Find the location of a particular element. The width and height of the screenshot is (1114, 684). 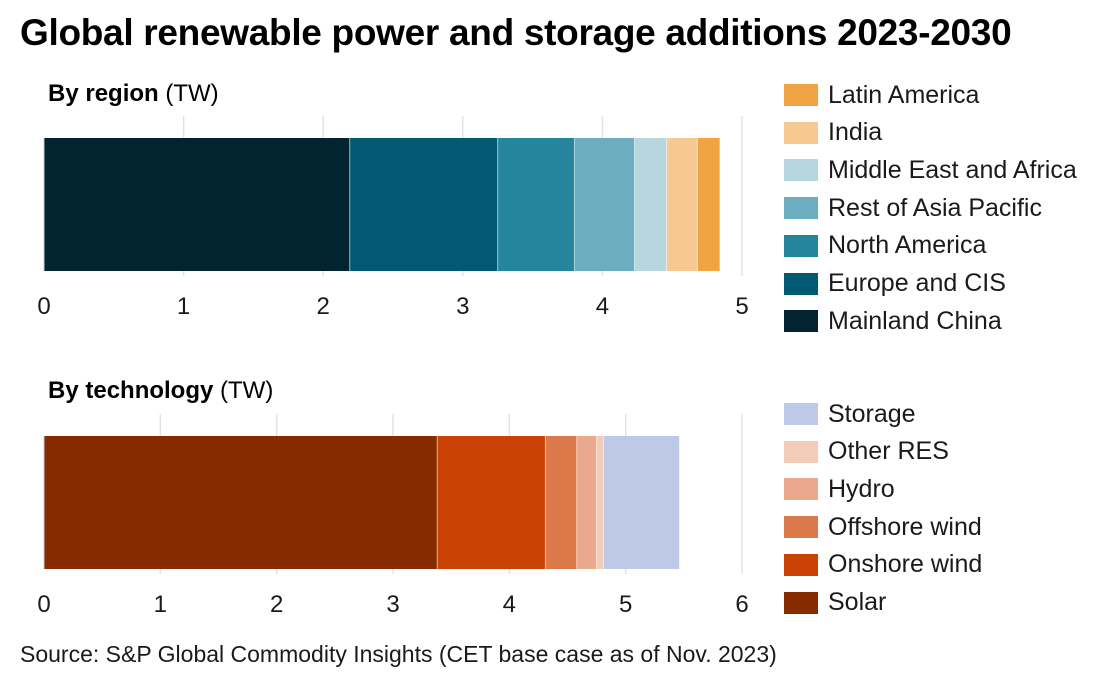

technology-legend-swatch-offshore-wind is located at coordinates (801, 527).